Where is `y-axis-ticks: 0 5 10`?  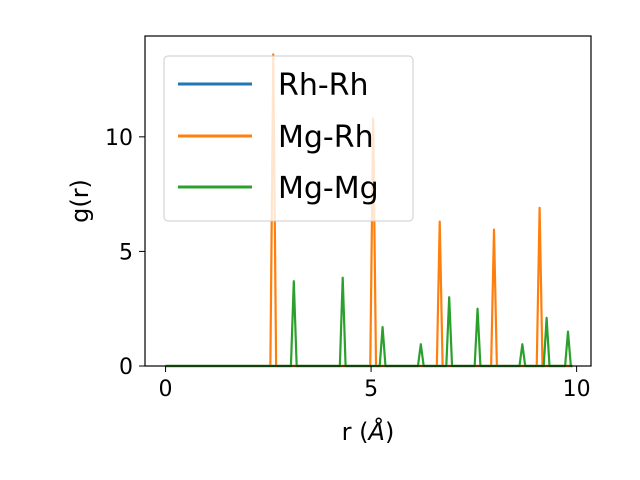
y-axis-ticks: 0 5 10 is located at coordinates (125, 253).